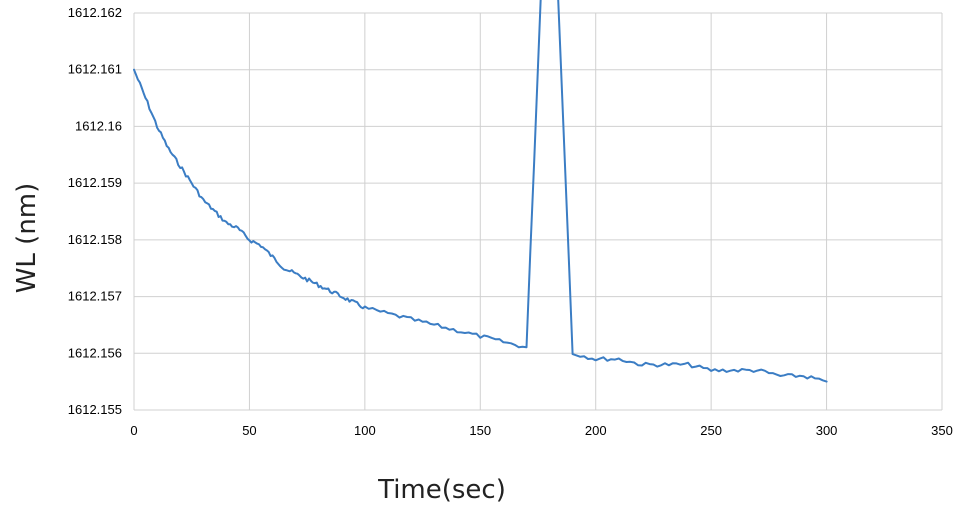  Describe the element at coordinates (95, 296) in the screenshot. I see `y-tick-label: 1612.157` at that location.